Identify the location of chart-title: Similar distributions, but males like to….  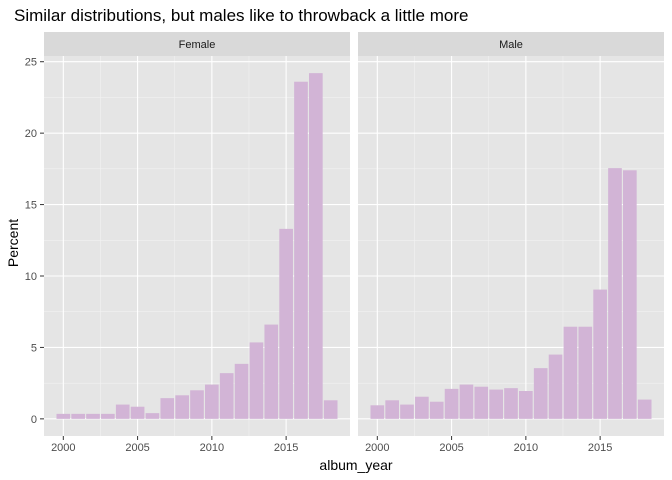
(241, 15).